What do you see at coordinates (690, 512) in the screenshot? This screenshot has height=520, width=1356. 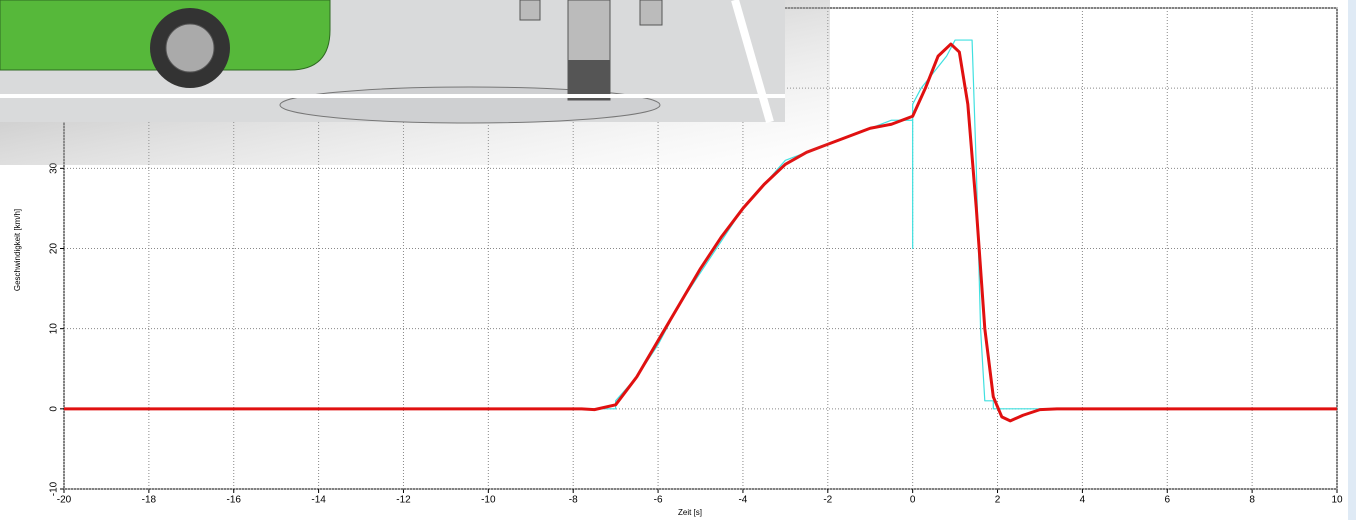 I see `x-axis-label: Zeit [s]` at bounding box center [690, 512].